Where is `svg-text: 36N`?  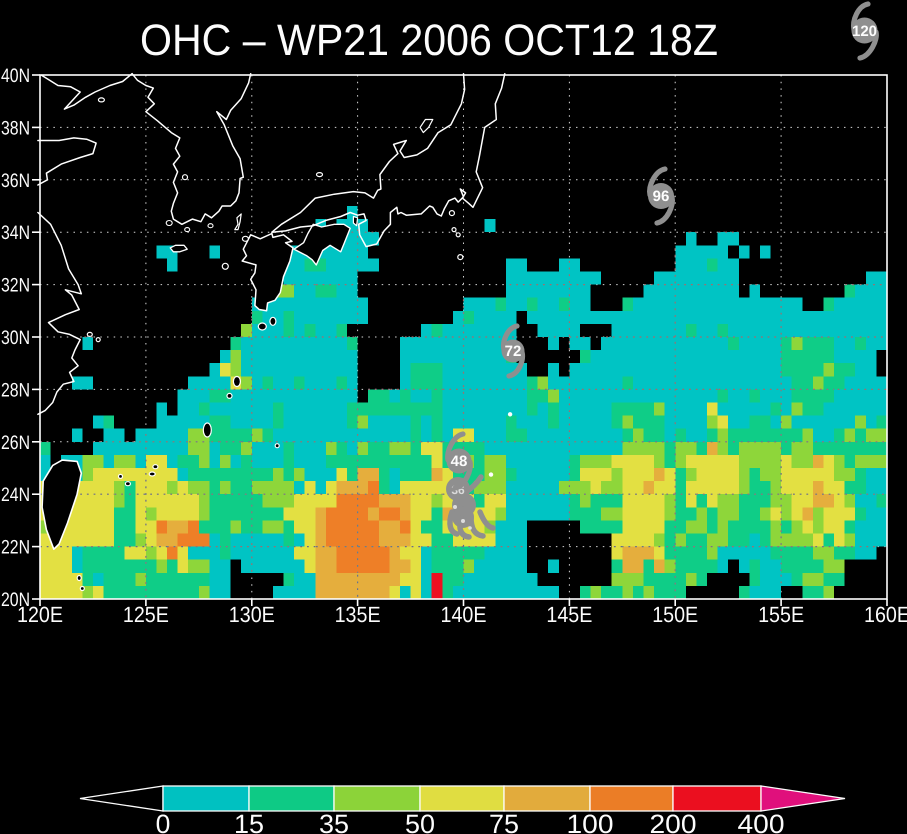 svg-text: 36N is located at coordinates (15, 181).